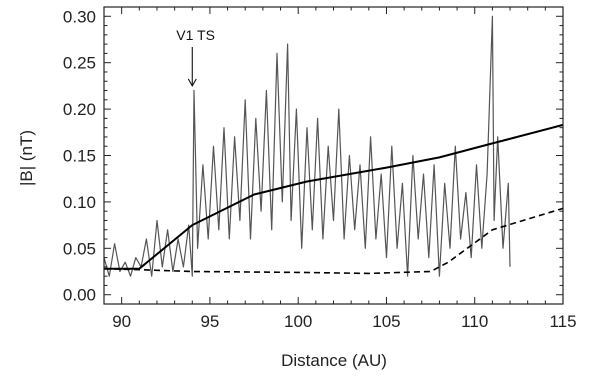  What do you see at coordinates (334, 360) in the screenshot?
I see `x-axis-title: Distance (AU)` at bounding box center [334, 360].